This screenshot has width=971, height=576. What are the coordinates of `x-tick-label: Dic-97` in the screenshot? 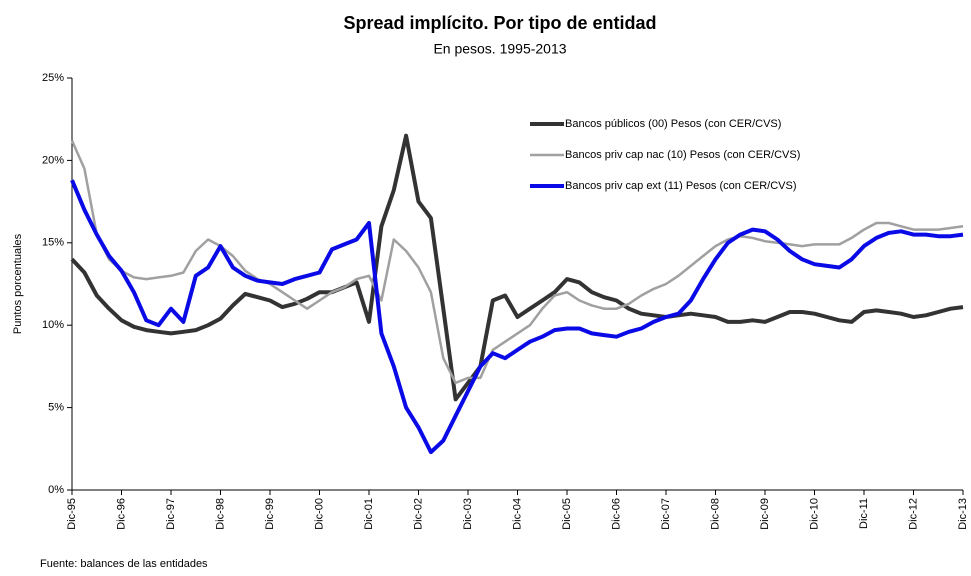 It's located at (171, 514).